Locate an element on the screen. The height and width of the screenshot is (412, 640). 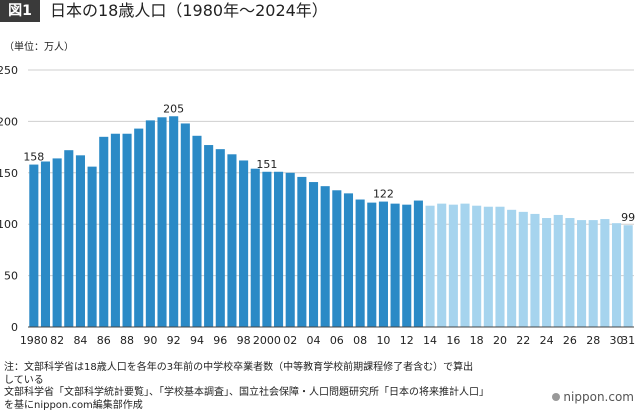
x-tick-label: 10 is located at coordinates (383, 340).